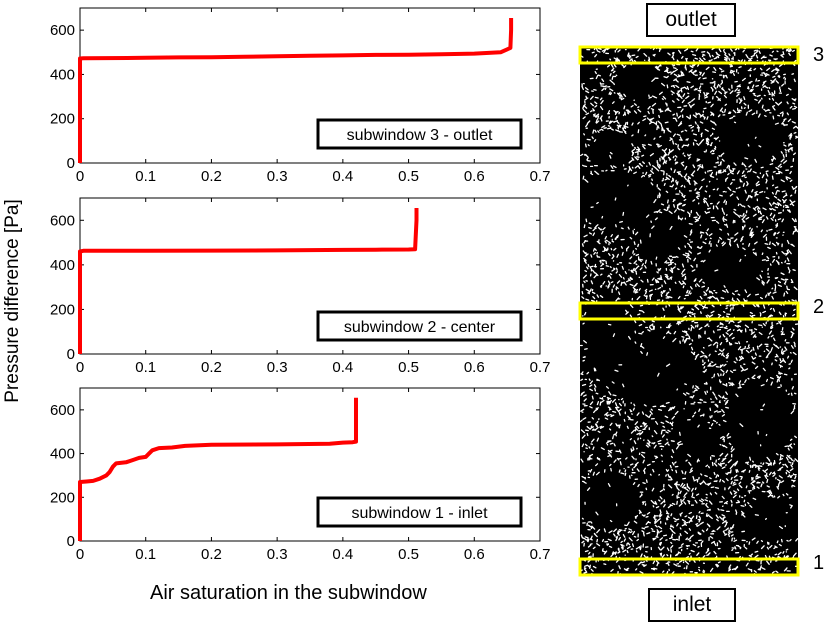 Image resolution: width=831 pixels, height=624 pixels. I want to click on annotation-label: subwindow 1 - inlet, so click(419, 513).